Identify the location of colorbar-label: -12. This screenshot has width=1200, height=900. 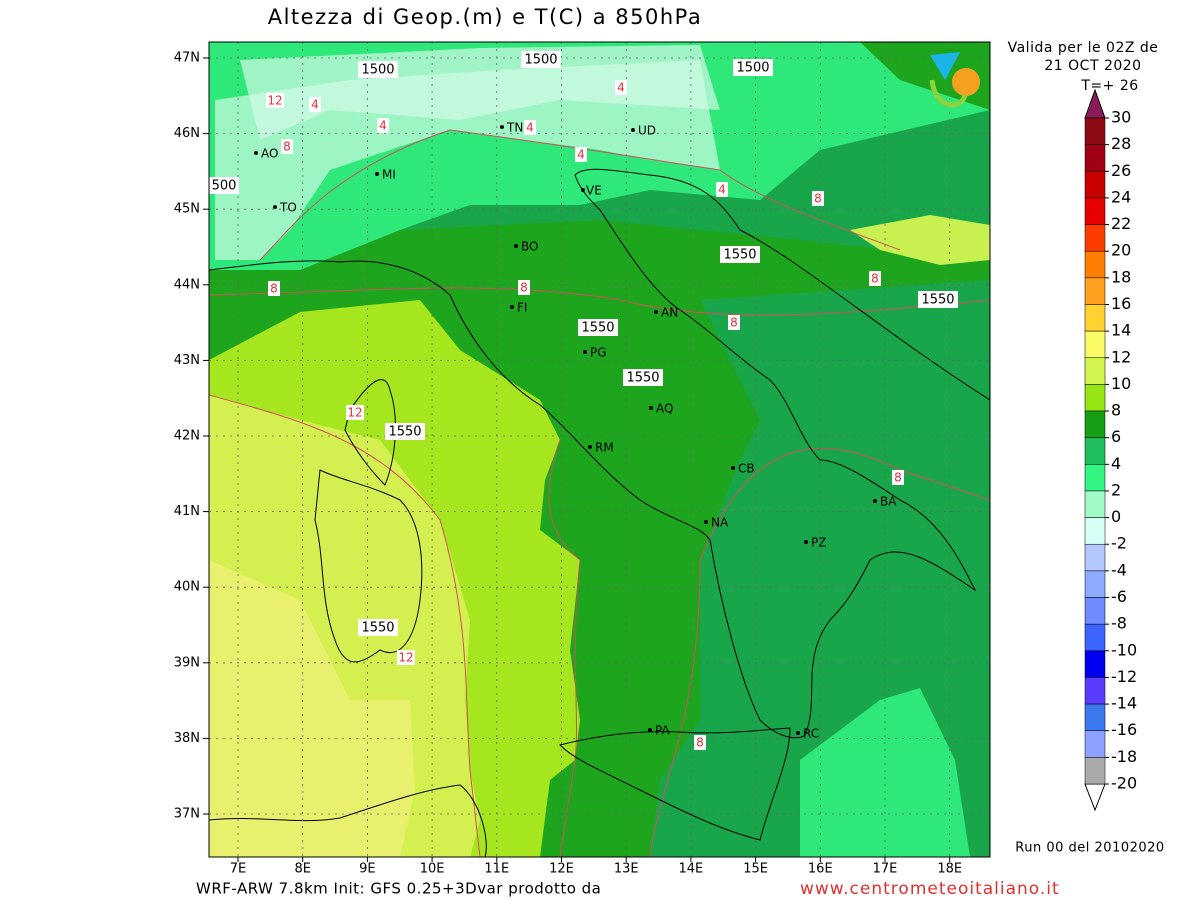
(1124, 676).